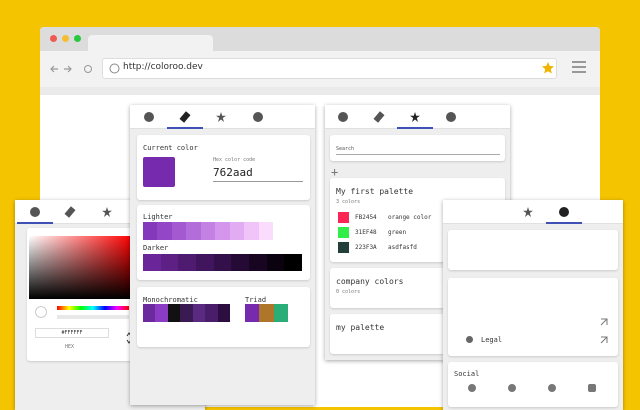 The width and height of the screenshot is (640, 410). What do you see at coordinates (170, 300) in the screenshot?
I see `mono-label: Monochromatic` at bounding box center [170, 300].